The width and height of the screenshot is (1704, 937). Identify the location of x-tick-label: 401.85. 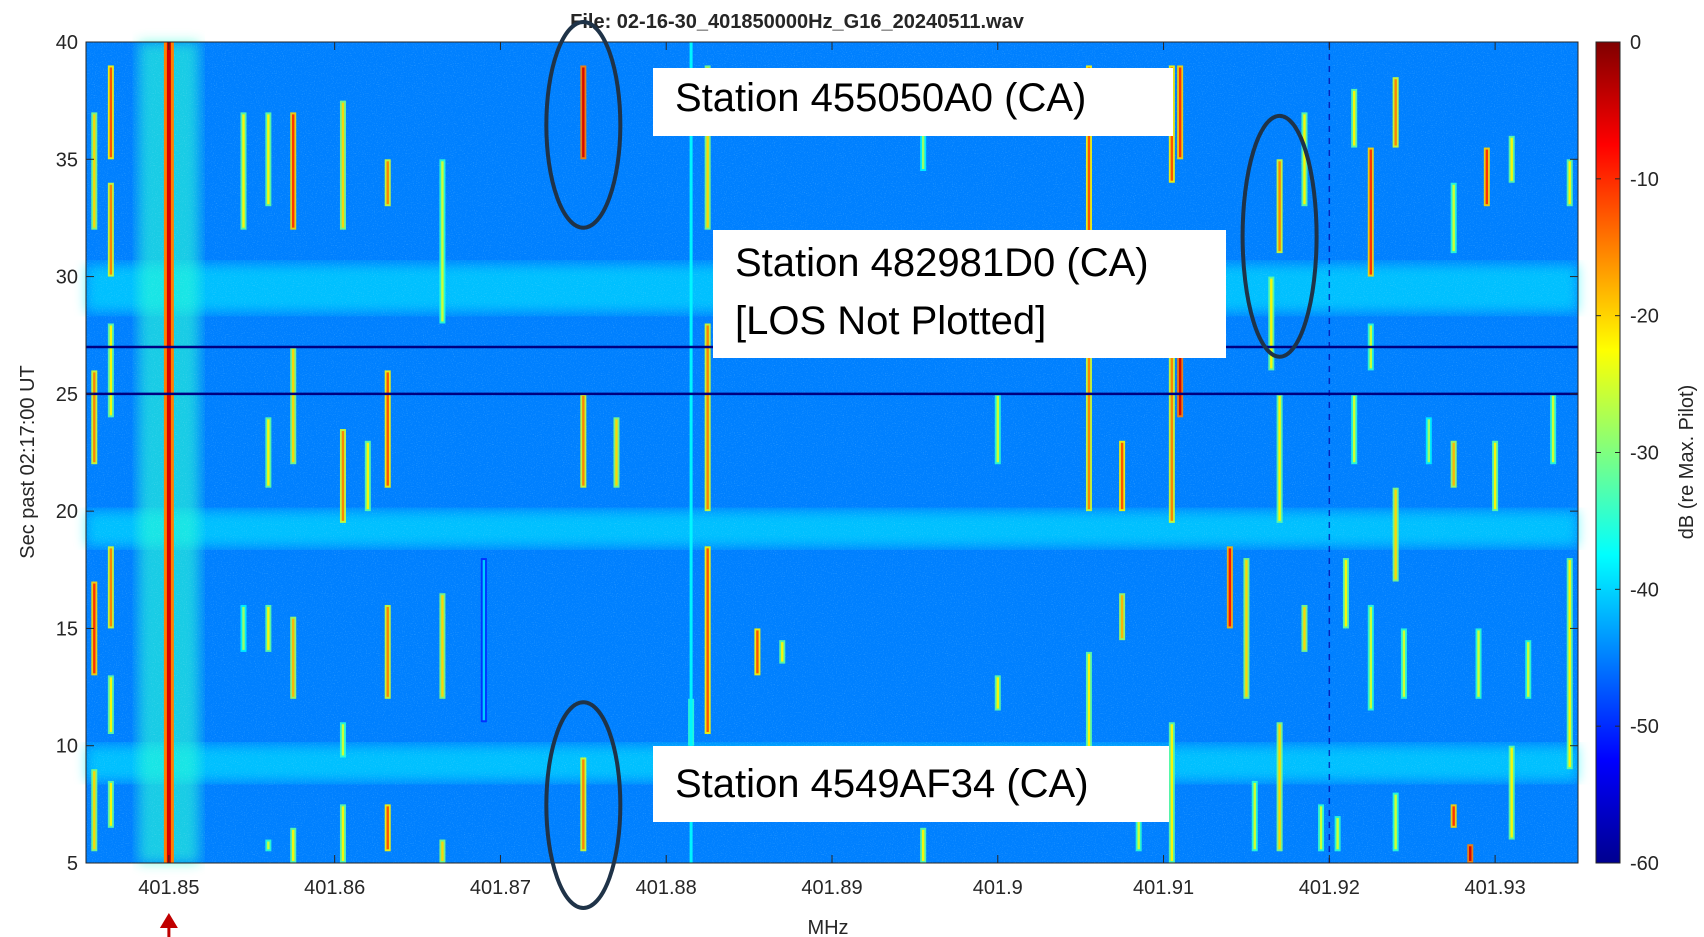
(168, 888).